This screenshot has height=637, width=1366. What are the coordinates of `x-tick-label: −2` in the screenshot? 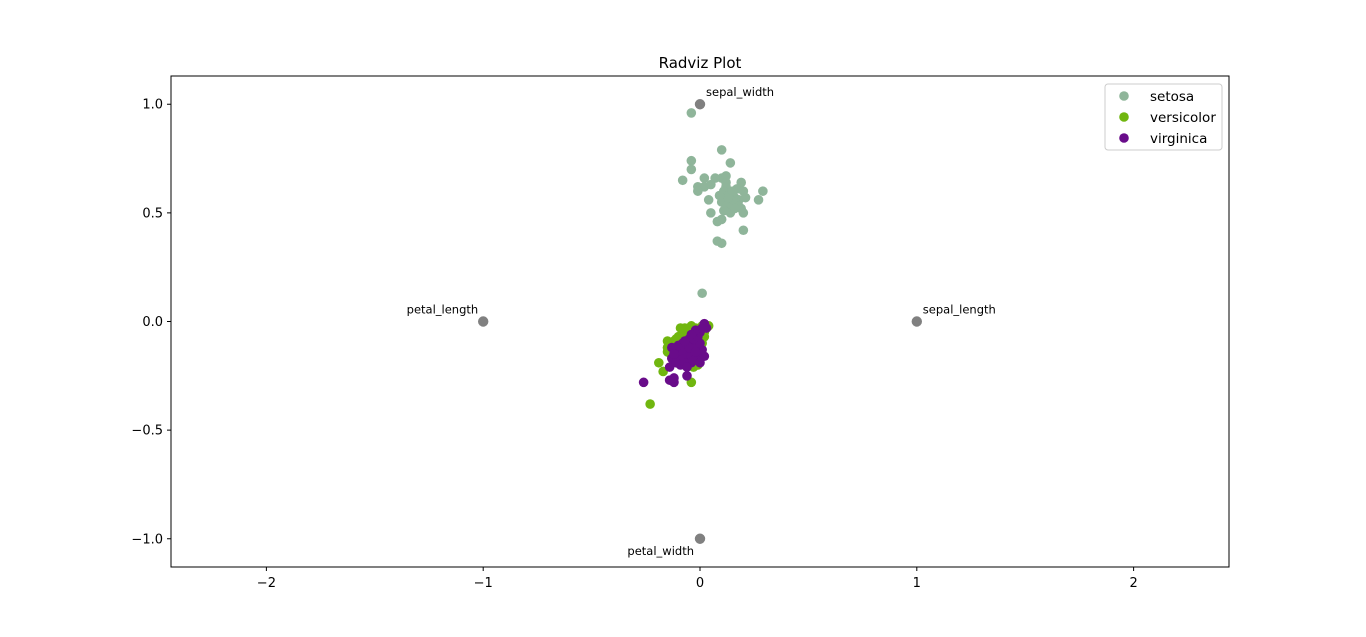 It's located at (266, 583).